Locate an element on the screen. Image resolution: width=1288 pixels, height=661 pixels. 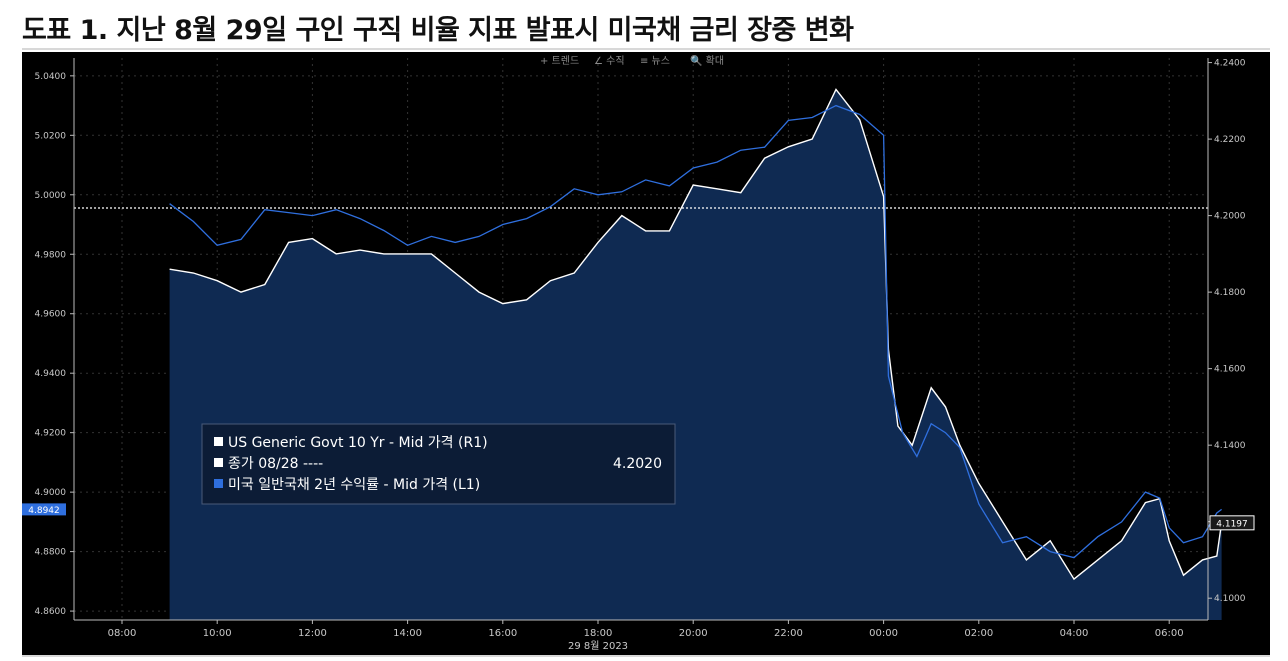
left-tick-label: 4.8800 is located at coordinates (51, 553).